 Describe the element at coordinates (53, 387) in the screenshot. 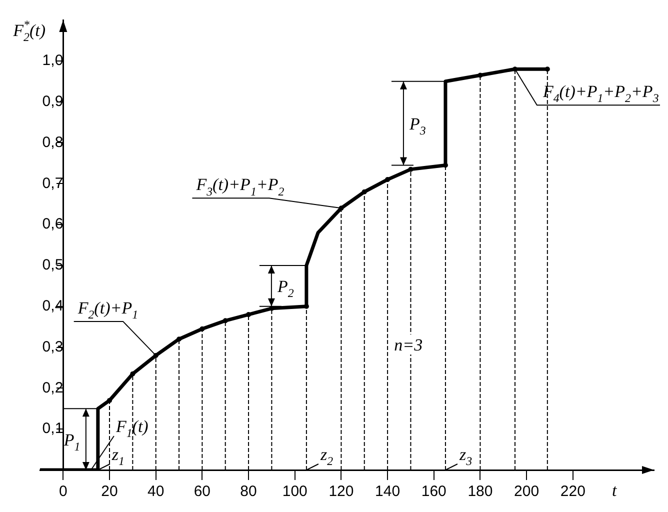

I see `y-tick-label: 0,2` at that location.